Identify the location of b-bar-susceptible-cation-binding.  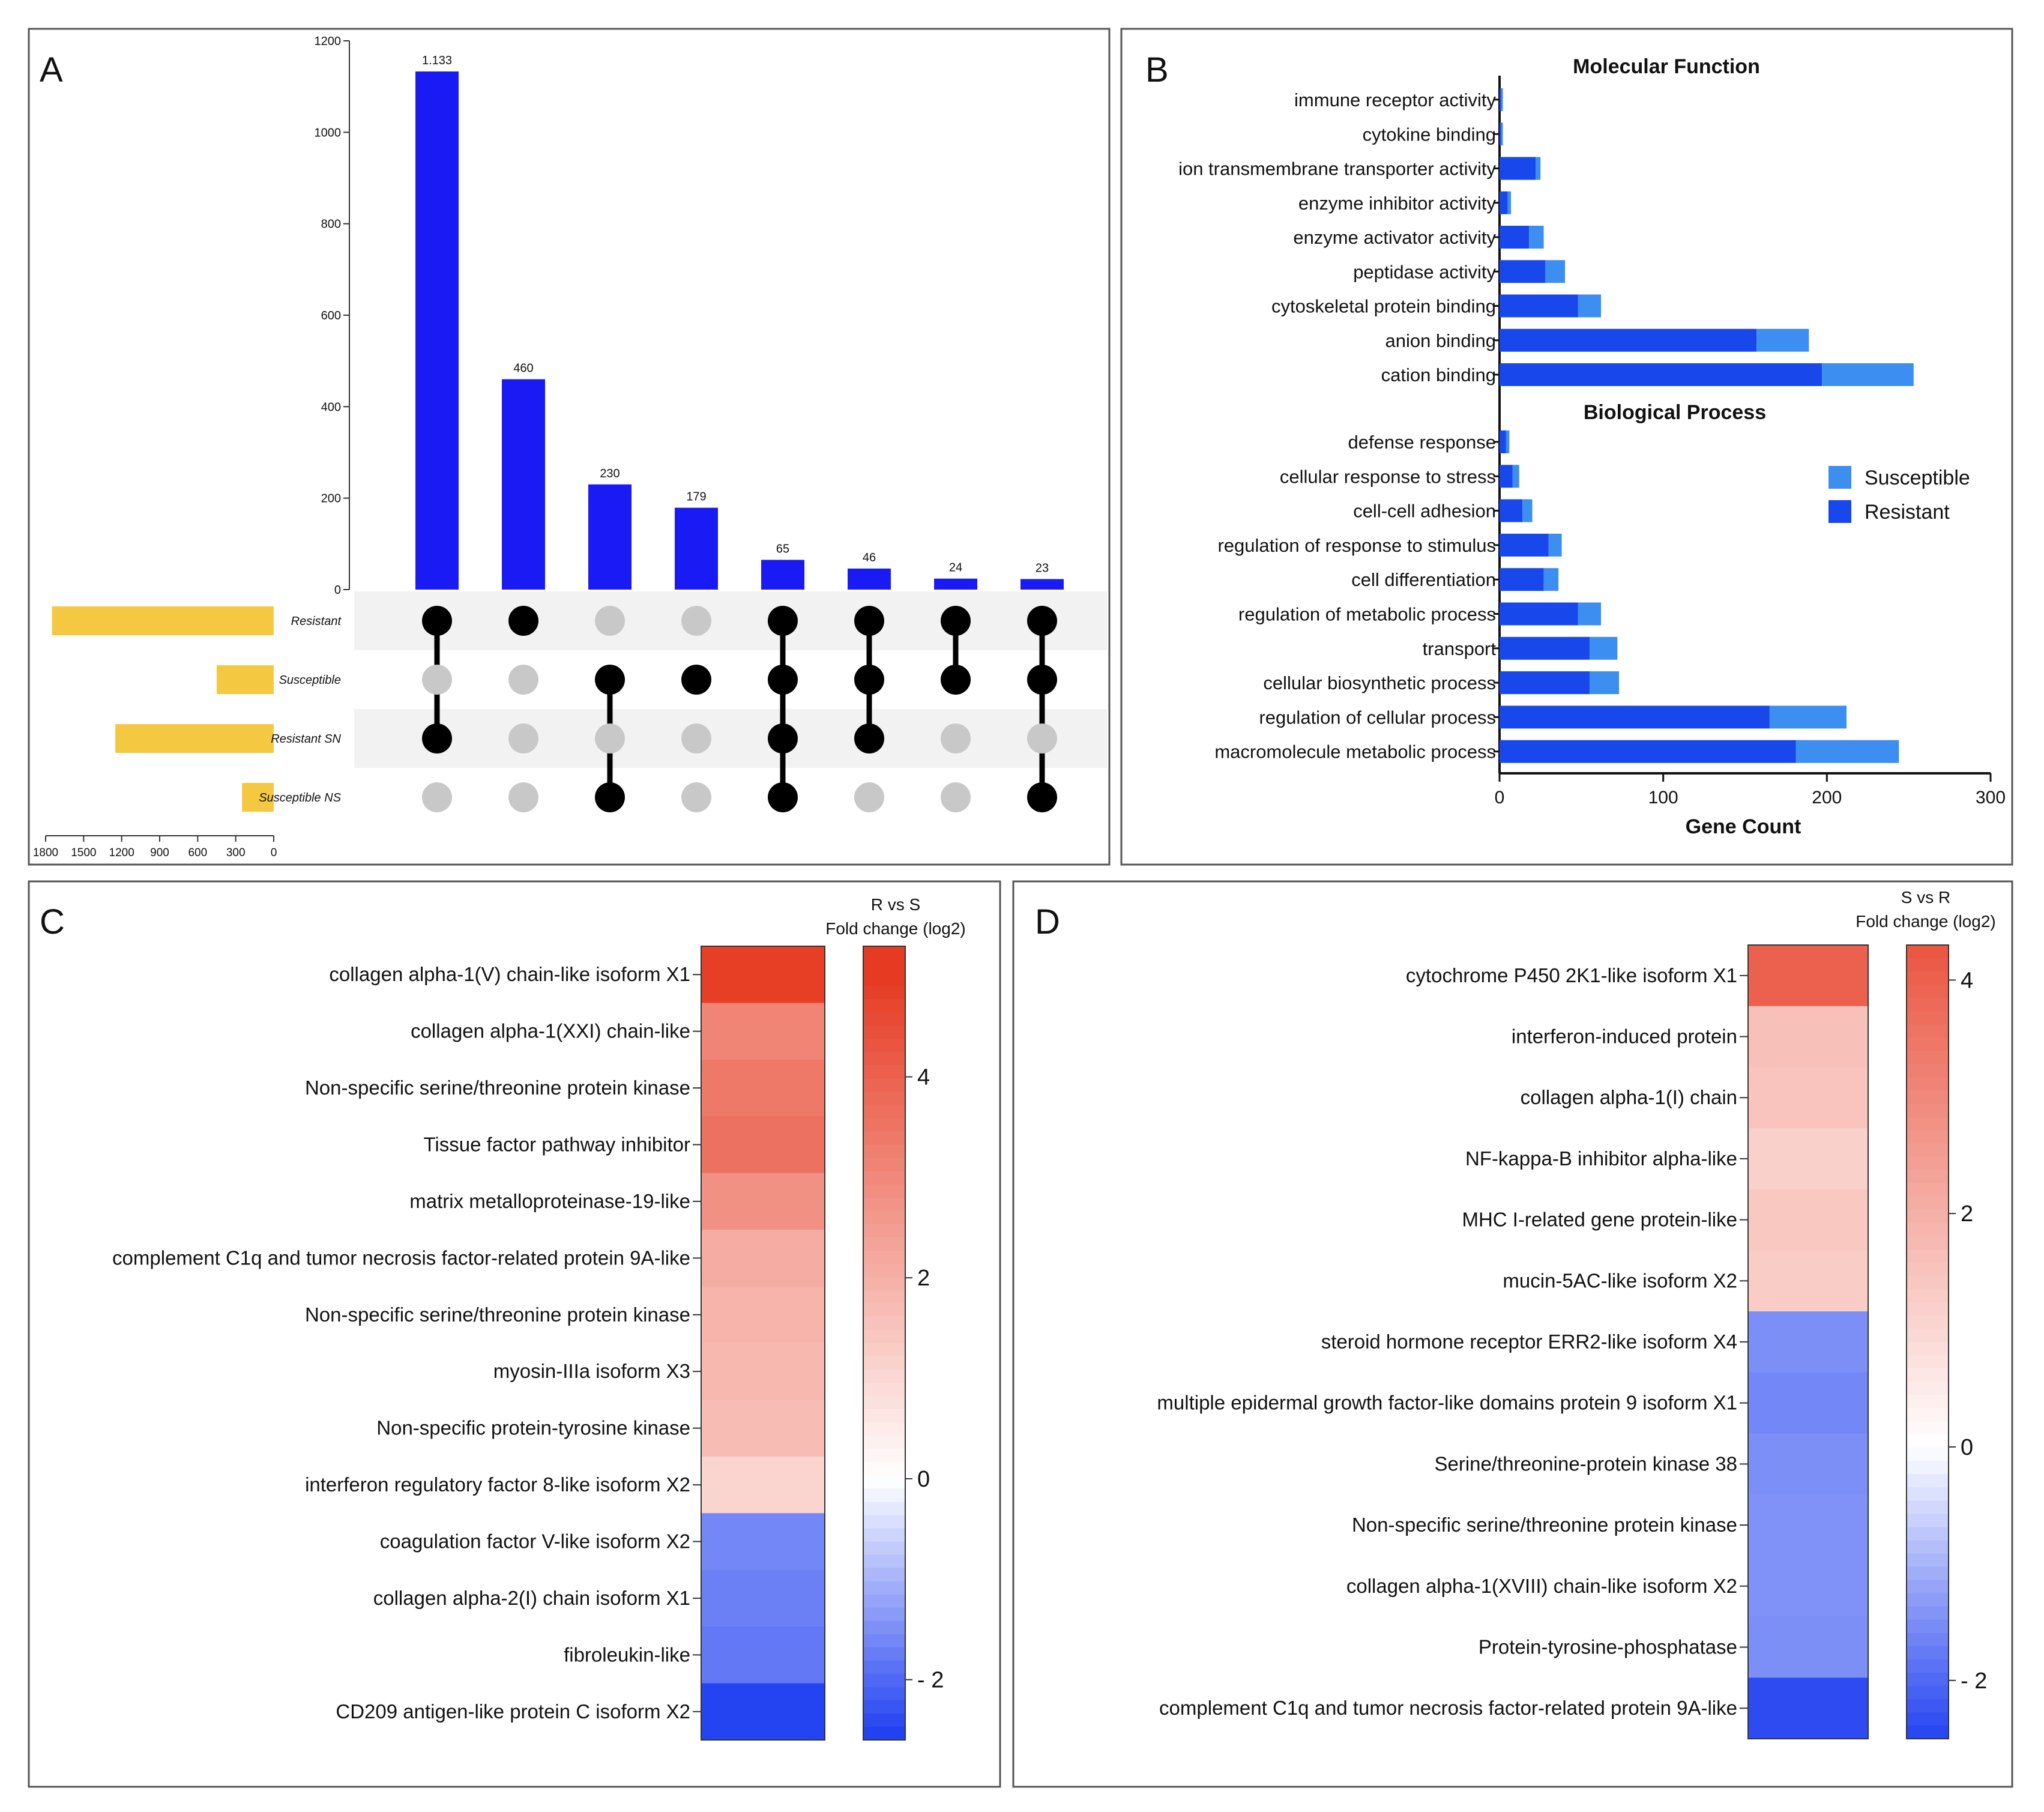
(1868, 374).